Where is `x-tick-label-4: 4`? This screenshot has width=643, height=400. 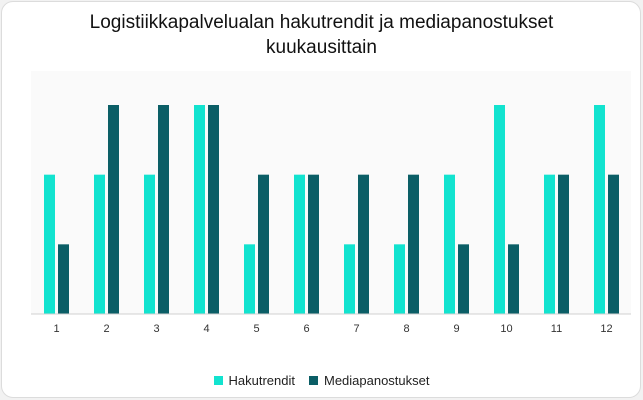
x-tick-label-4: 4 is located at coordinates (206, 329).